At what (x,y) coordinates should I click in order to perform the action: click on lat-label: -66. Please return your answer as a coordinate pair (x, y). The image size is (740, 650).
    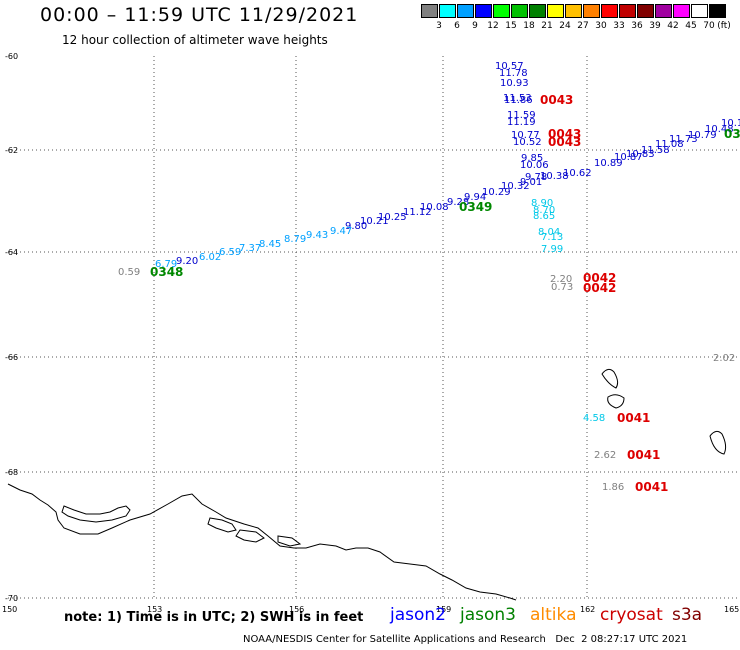
    Looking at the image, I should click on (11, 357).